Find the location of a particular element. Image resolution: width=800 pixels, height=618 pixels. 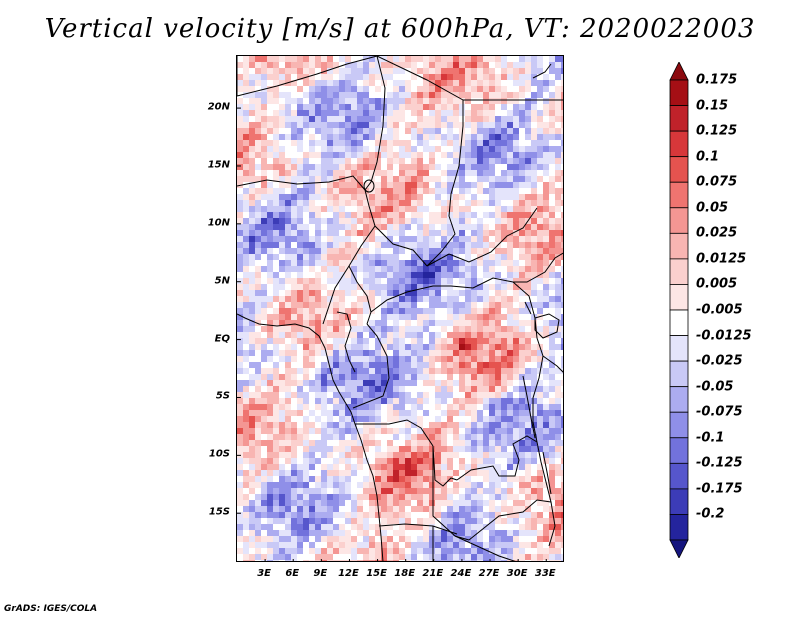

lon-tick-label: 21E is located at coordinates (433, 573).